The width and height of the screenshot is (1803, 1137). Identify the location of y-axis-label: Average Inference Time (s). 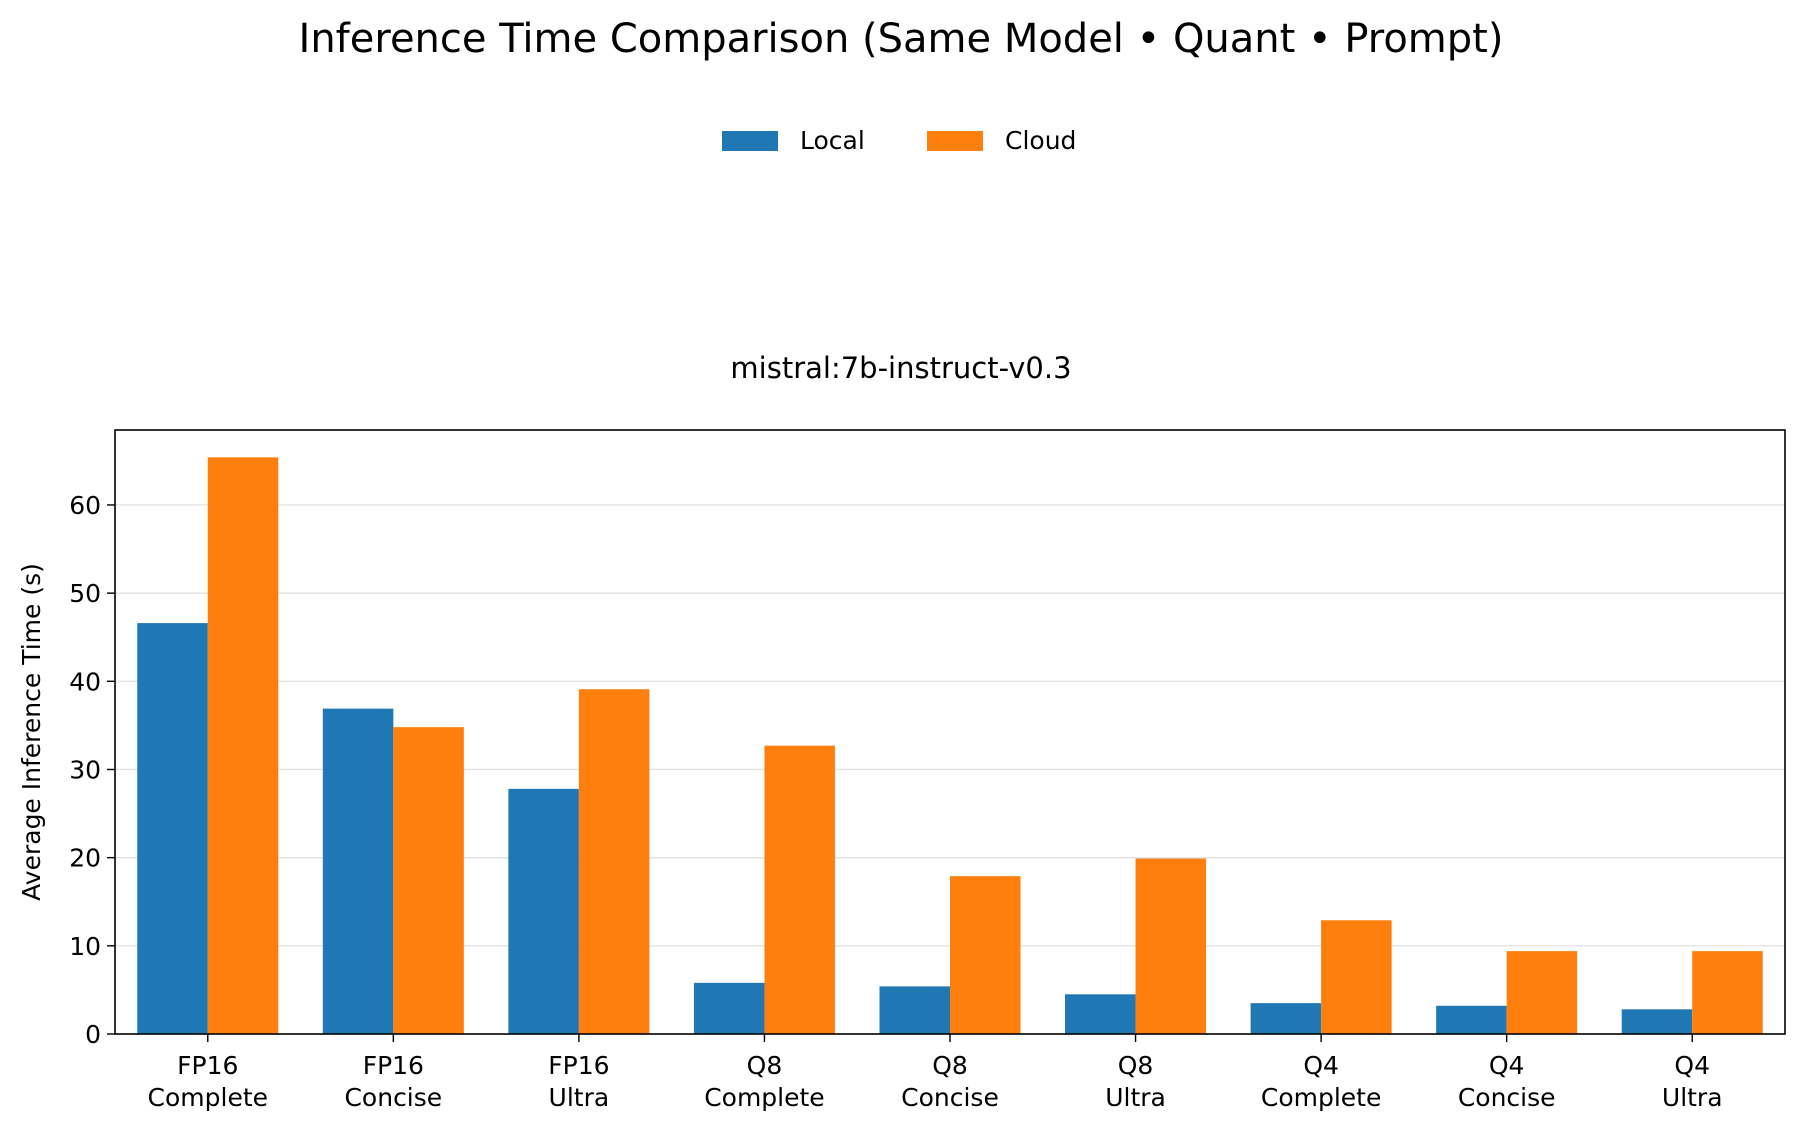
(31, 732).